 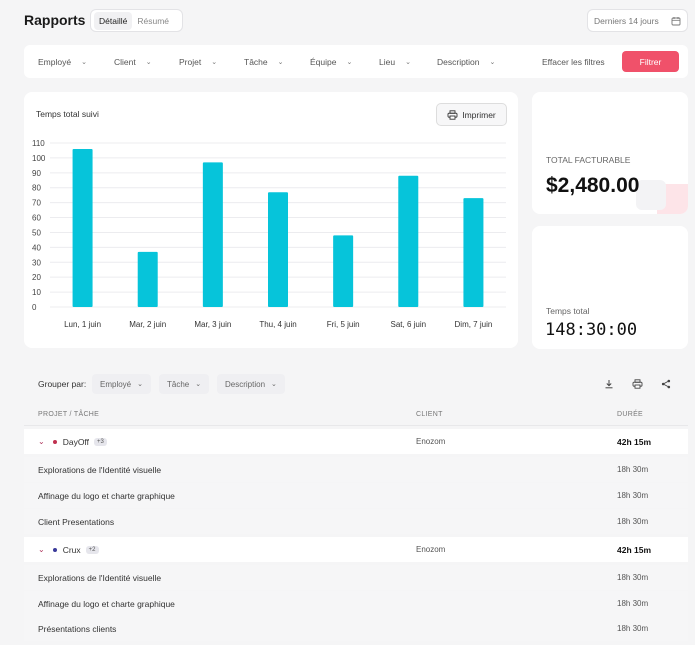 I want to click on column-client: CLIENT, so click(x=429, y=414).